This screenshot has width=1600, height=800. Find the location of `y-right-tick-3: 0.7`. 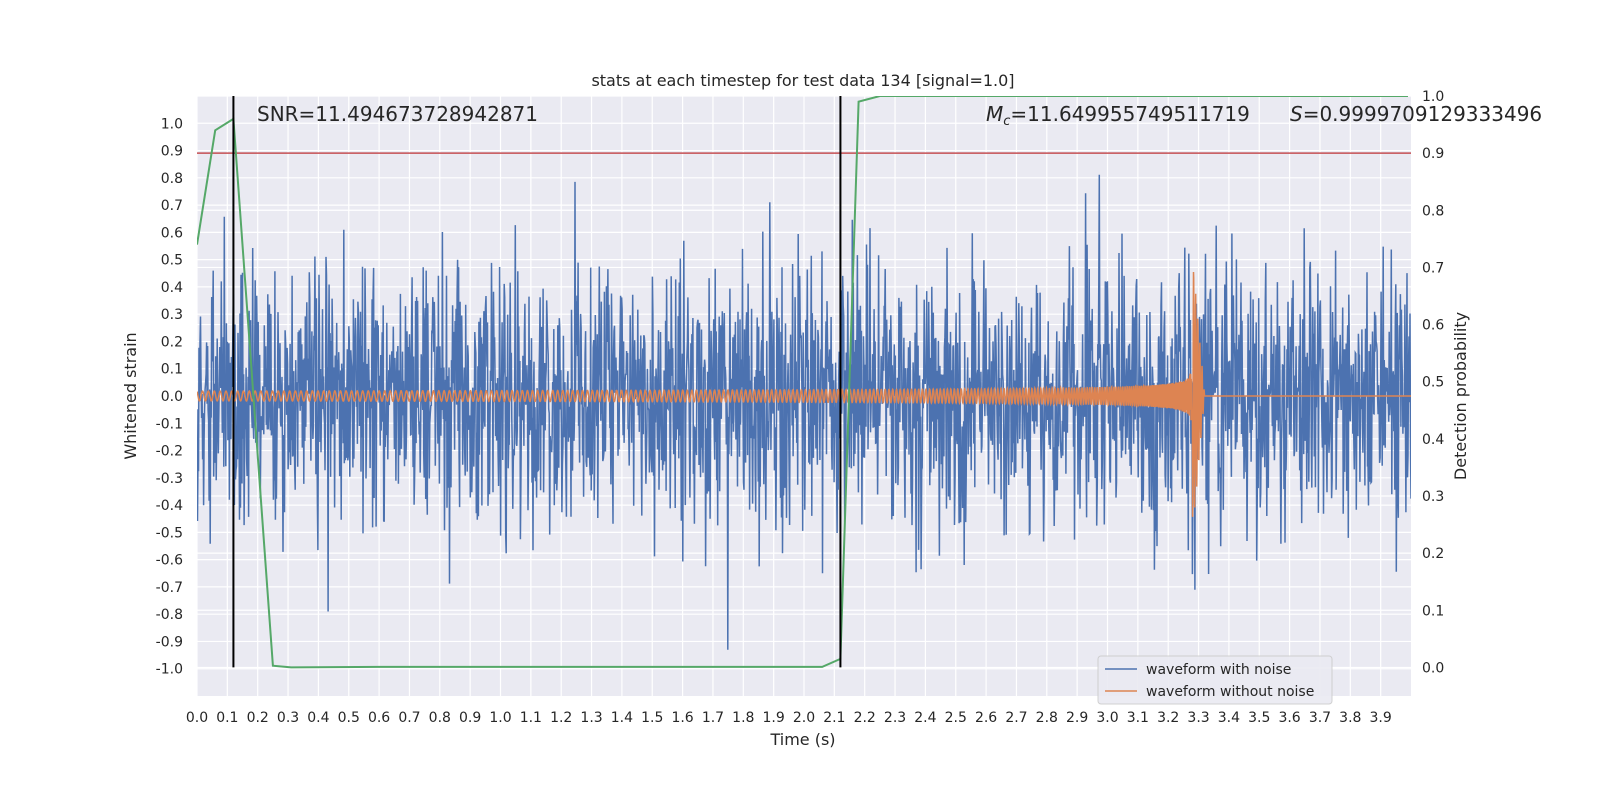

y-right-tick-3: 0.7 is located at coordinates (1433, 268).